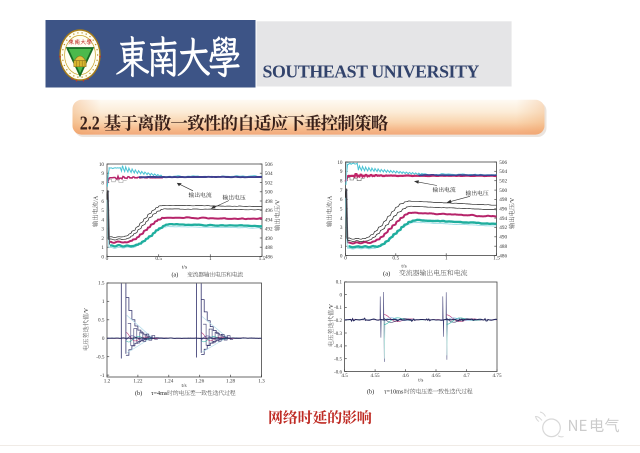  What do you see at coordinates (168, 381) in the screenshot?
I see `svg-text: 1.24` at bounding box center [168, 381].